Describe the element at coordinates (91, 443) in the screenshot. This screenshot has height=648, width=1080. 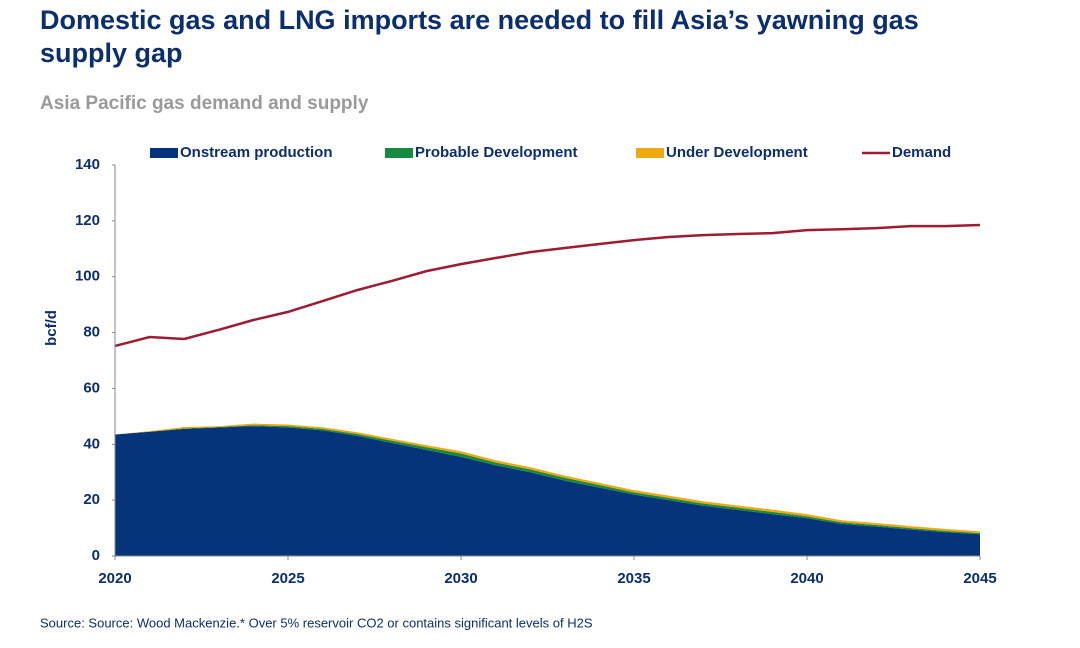
I see `y-tick-label: 40` at that location.